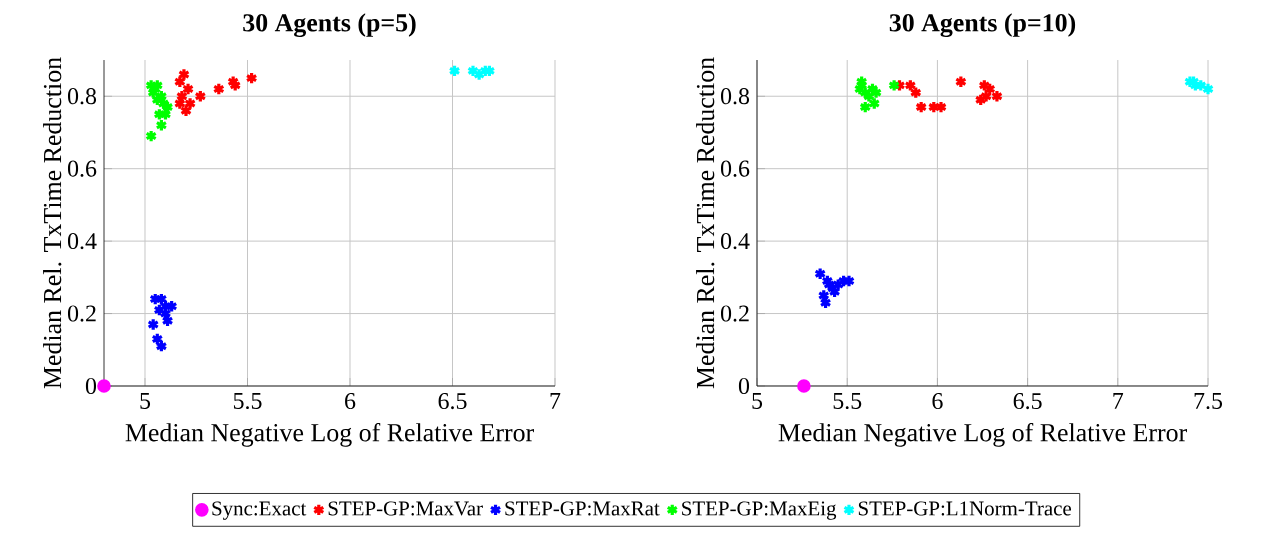 Image resolution: width=1272 pixels, height=536 pixels. What do you see at coordinates (329, 25) in the screenshot?
I see `chart-title: 30 Agents (p=5)` at bounding box center [329, 25].